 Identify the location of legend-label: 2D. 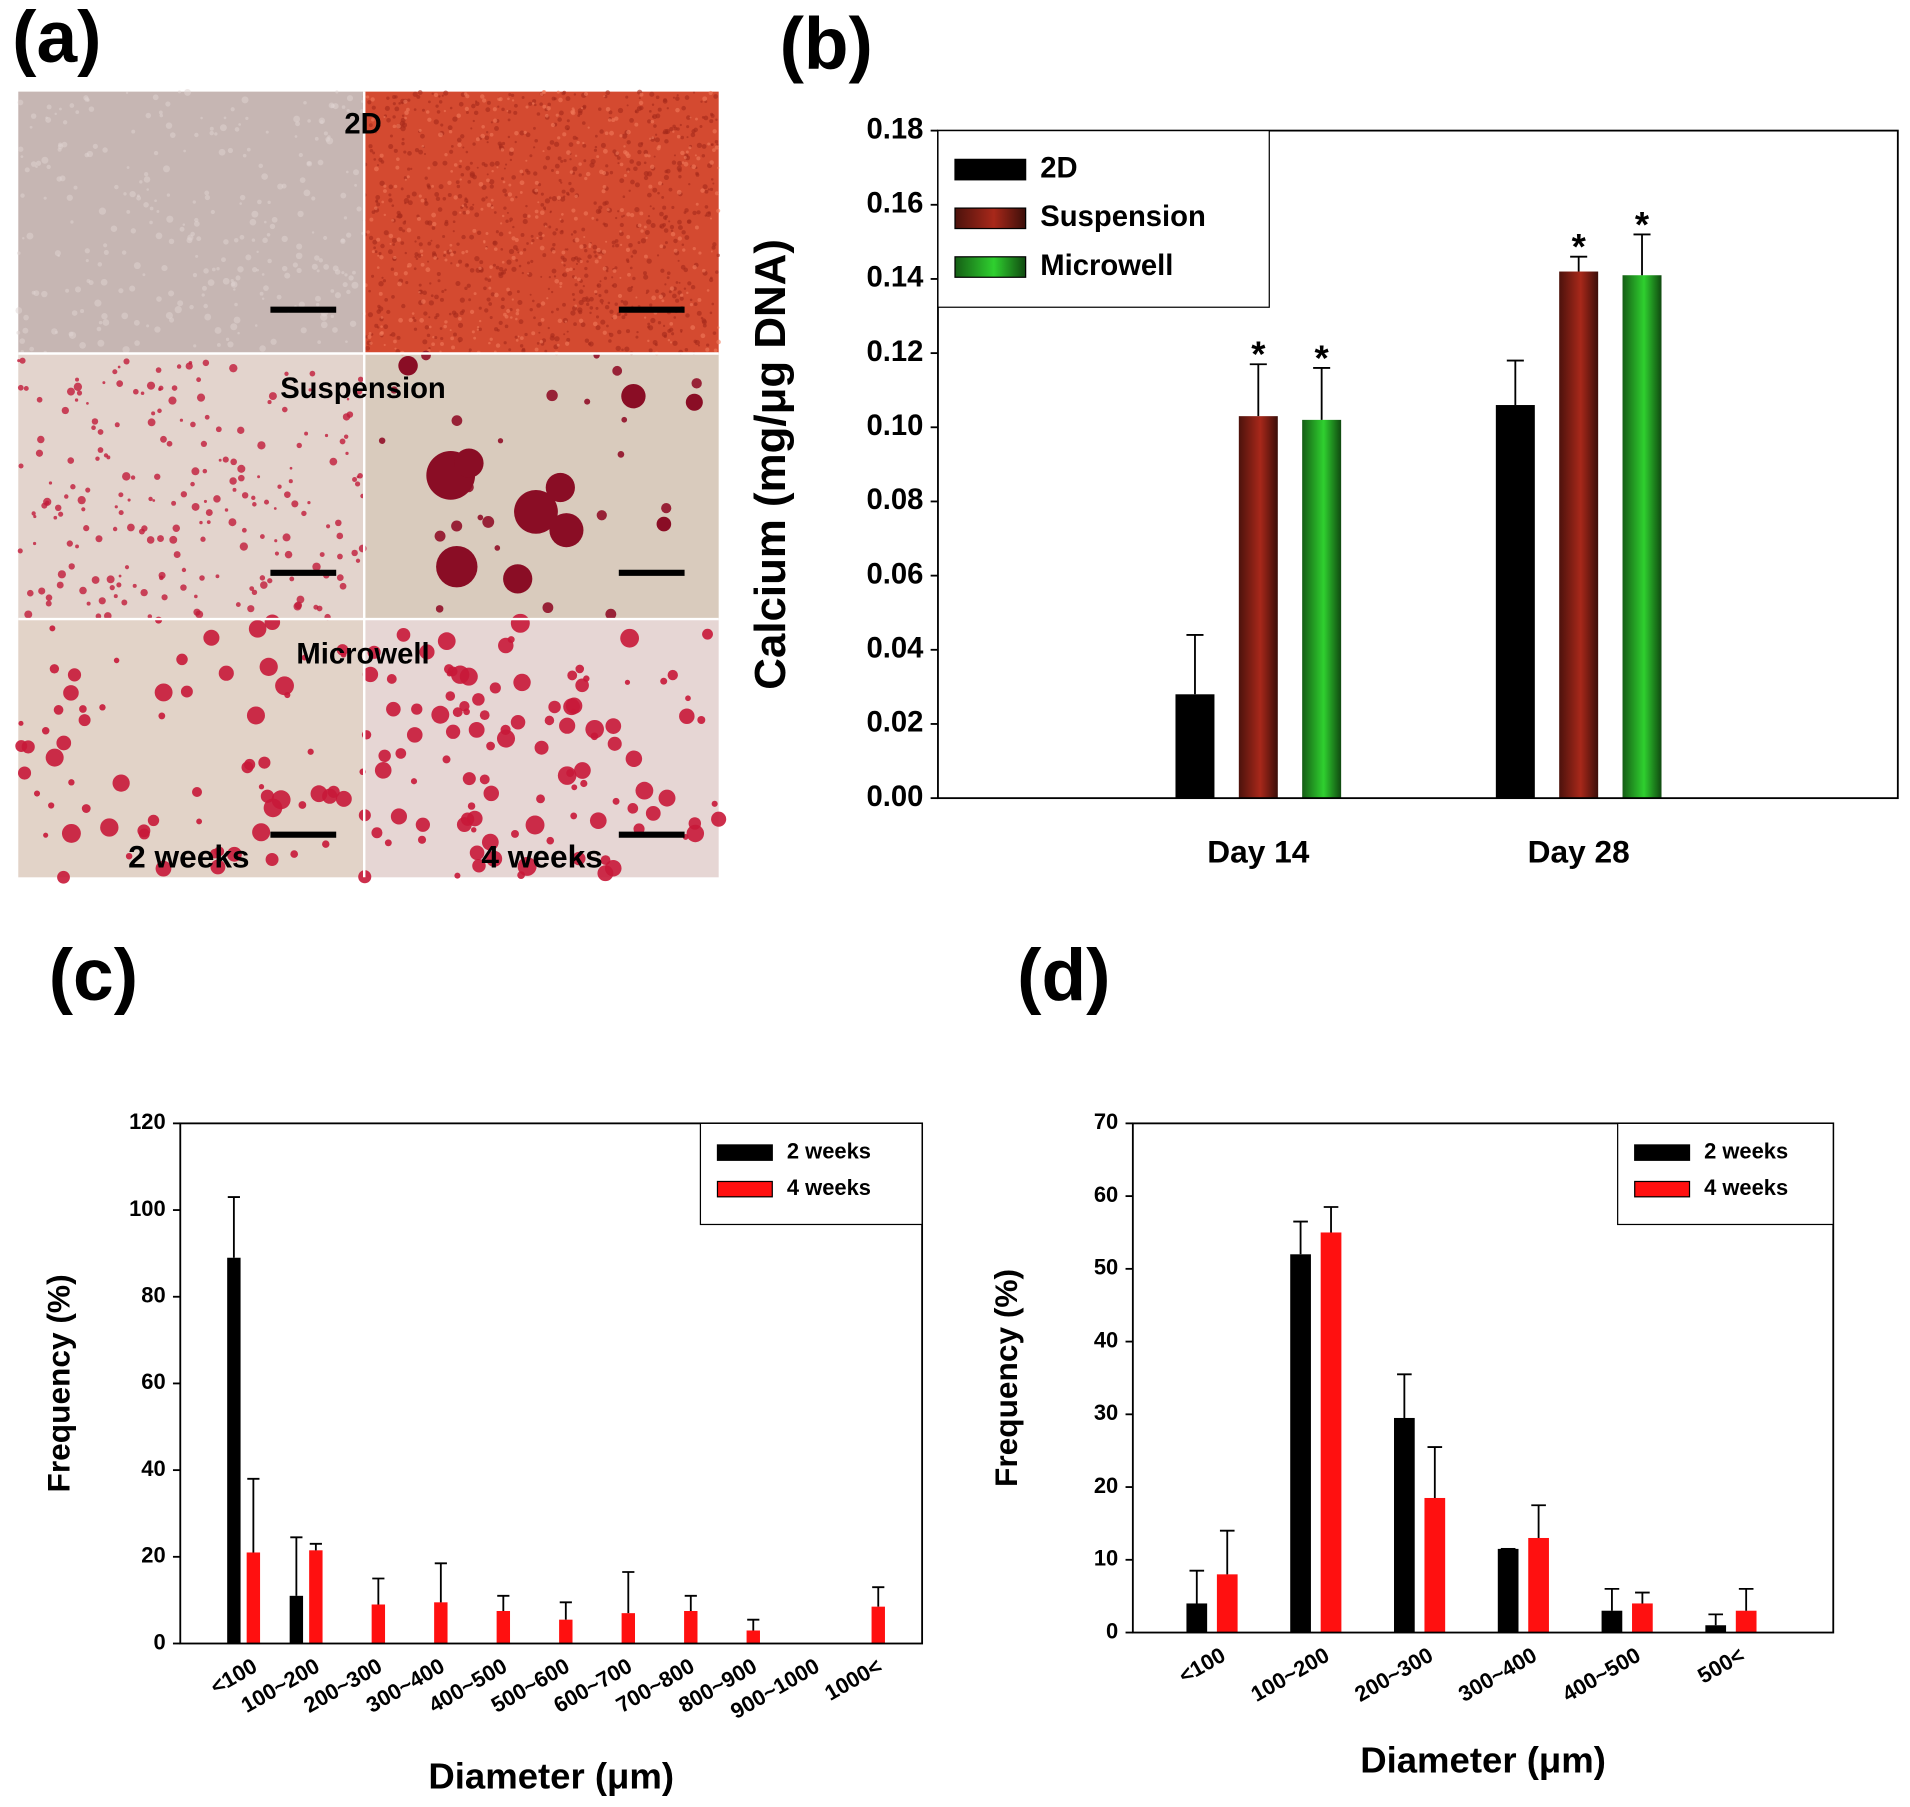
(1058, 168).